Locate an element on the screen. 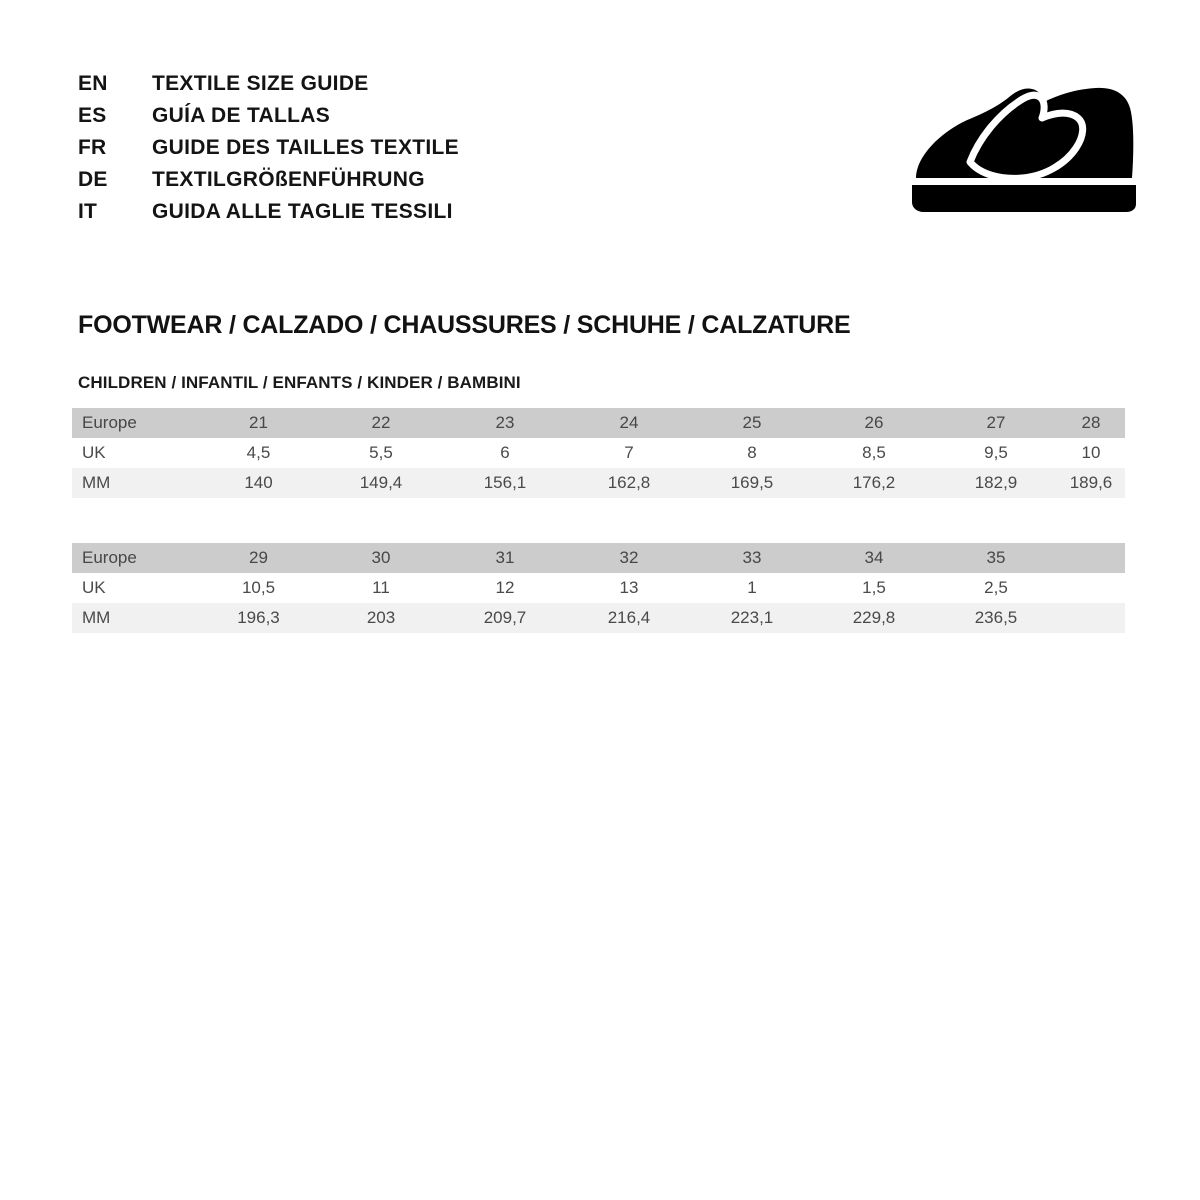  language-code-es: ES is located at coordinates (92, 115).